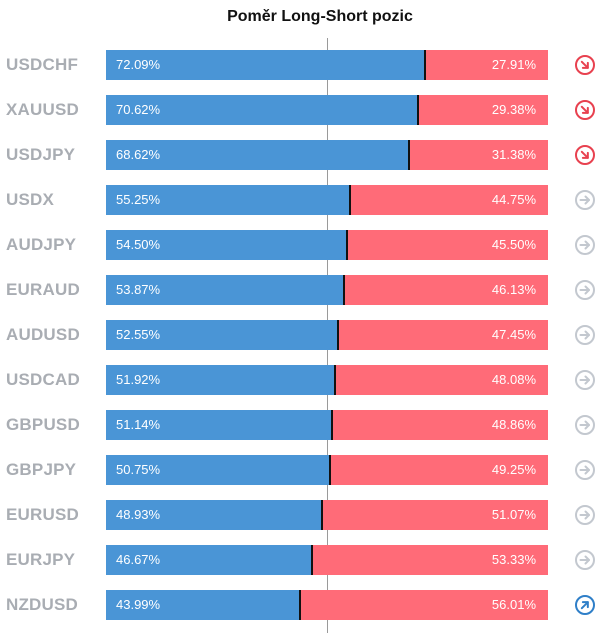  What do you see at coordinates (513, 199) in the screenshot?
I see `short-percent-label: 44.75%` at bounding box center [513, 199].